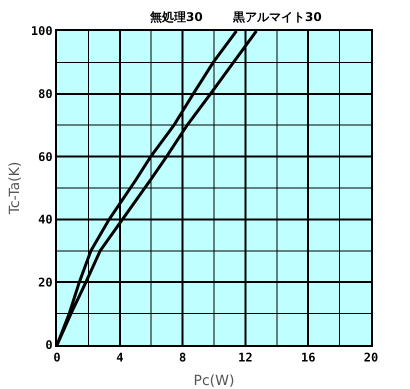 The height and width of the screenshot is (389, 410). Describe the element at coordinates (182, 357) in the screenshot. I see `x-tick-label: 8` at that location.